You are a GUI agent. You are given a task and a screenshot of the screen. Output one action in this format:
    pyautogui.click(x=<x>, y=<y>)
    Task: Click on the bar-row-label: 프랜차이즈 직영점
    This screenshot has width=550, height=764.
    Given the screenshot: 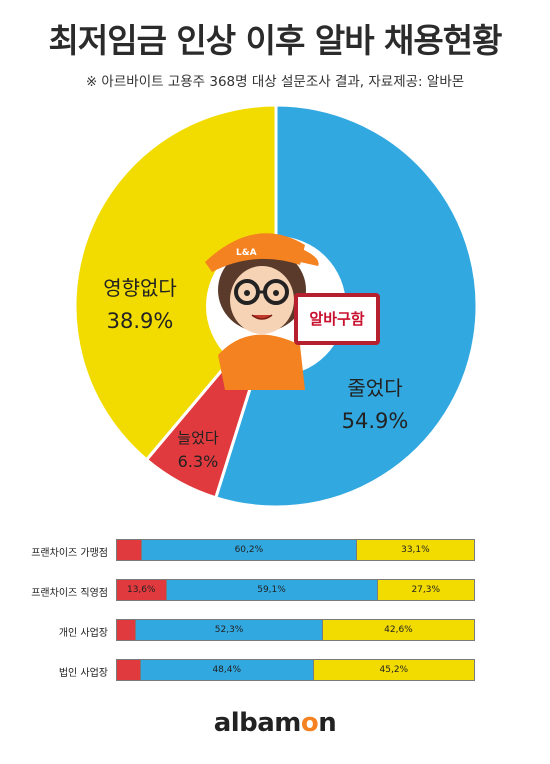 What is the action you would take?
    pyautogui.click(x=69, y=593)
    